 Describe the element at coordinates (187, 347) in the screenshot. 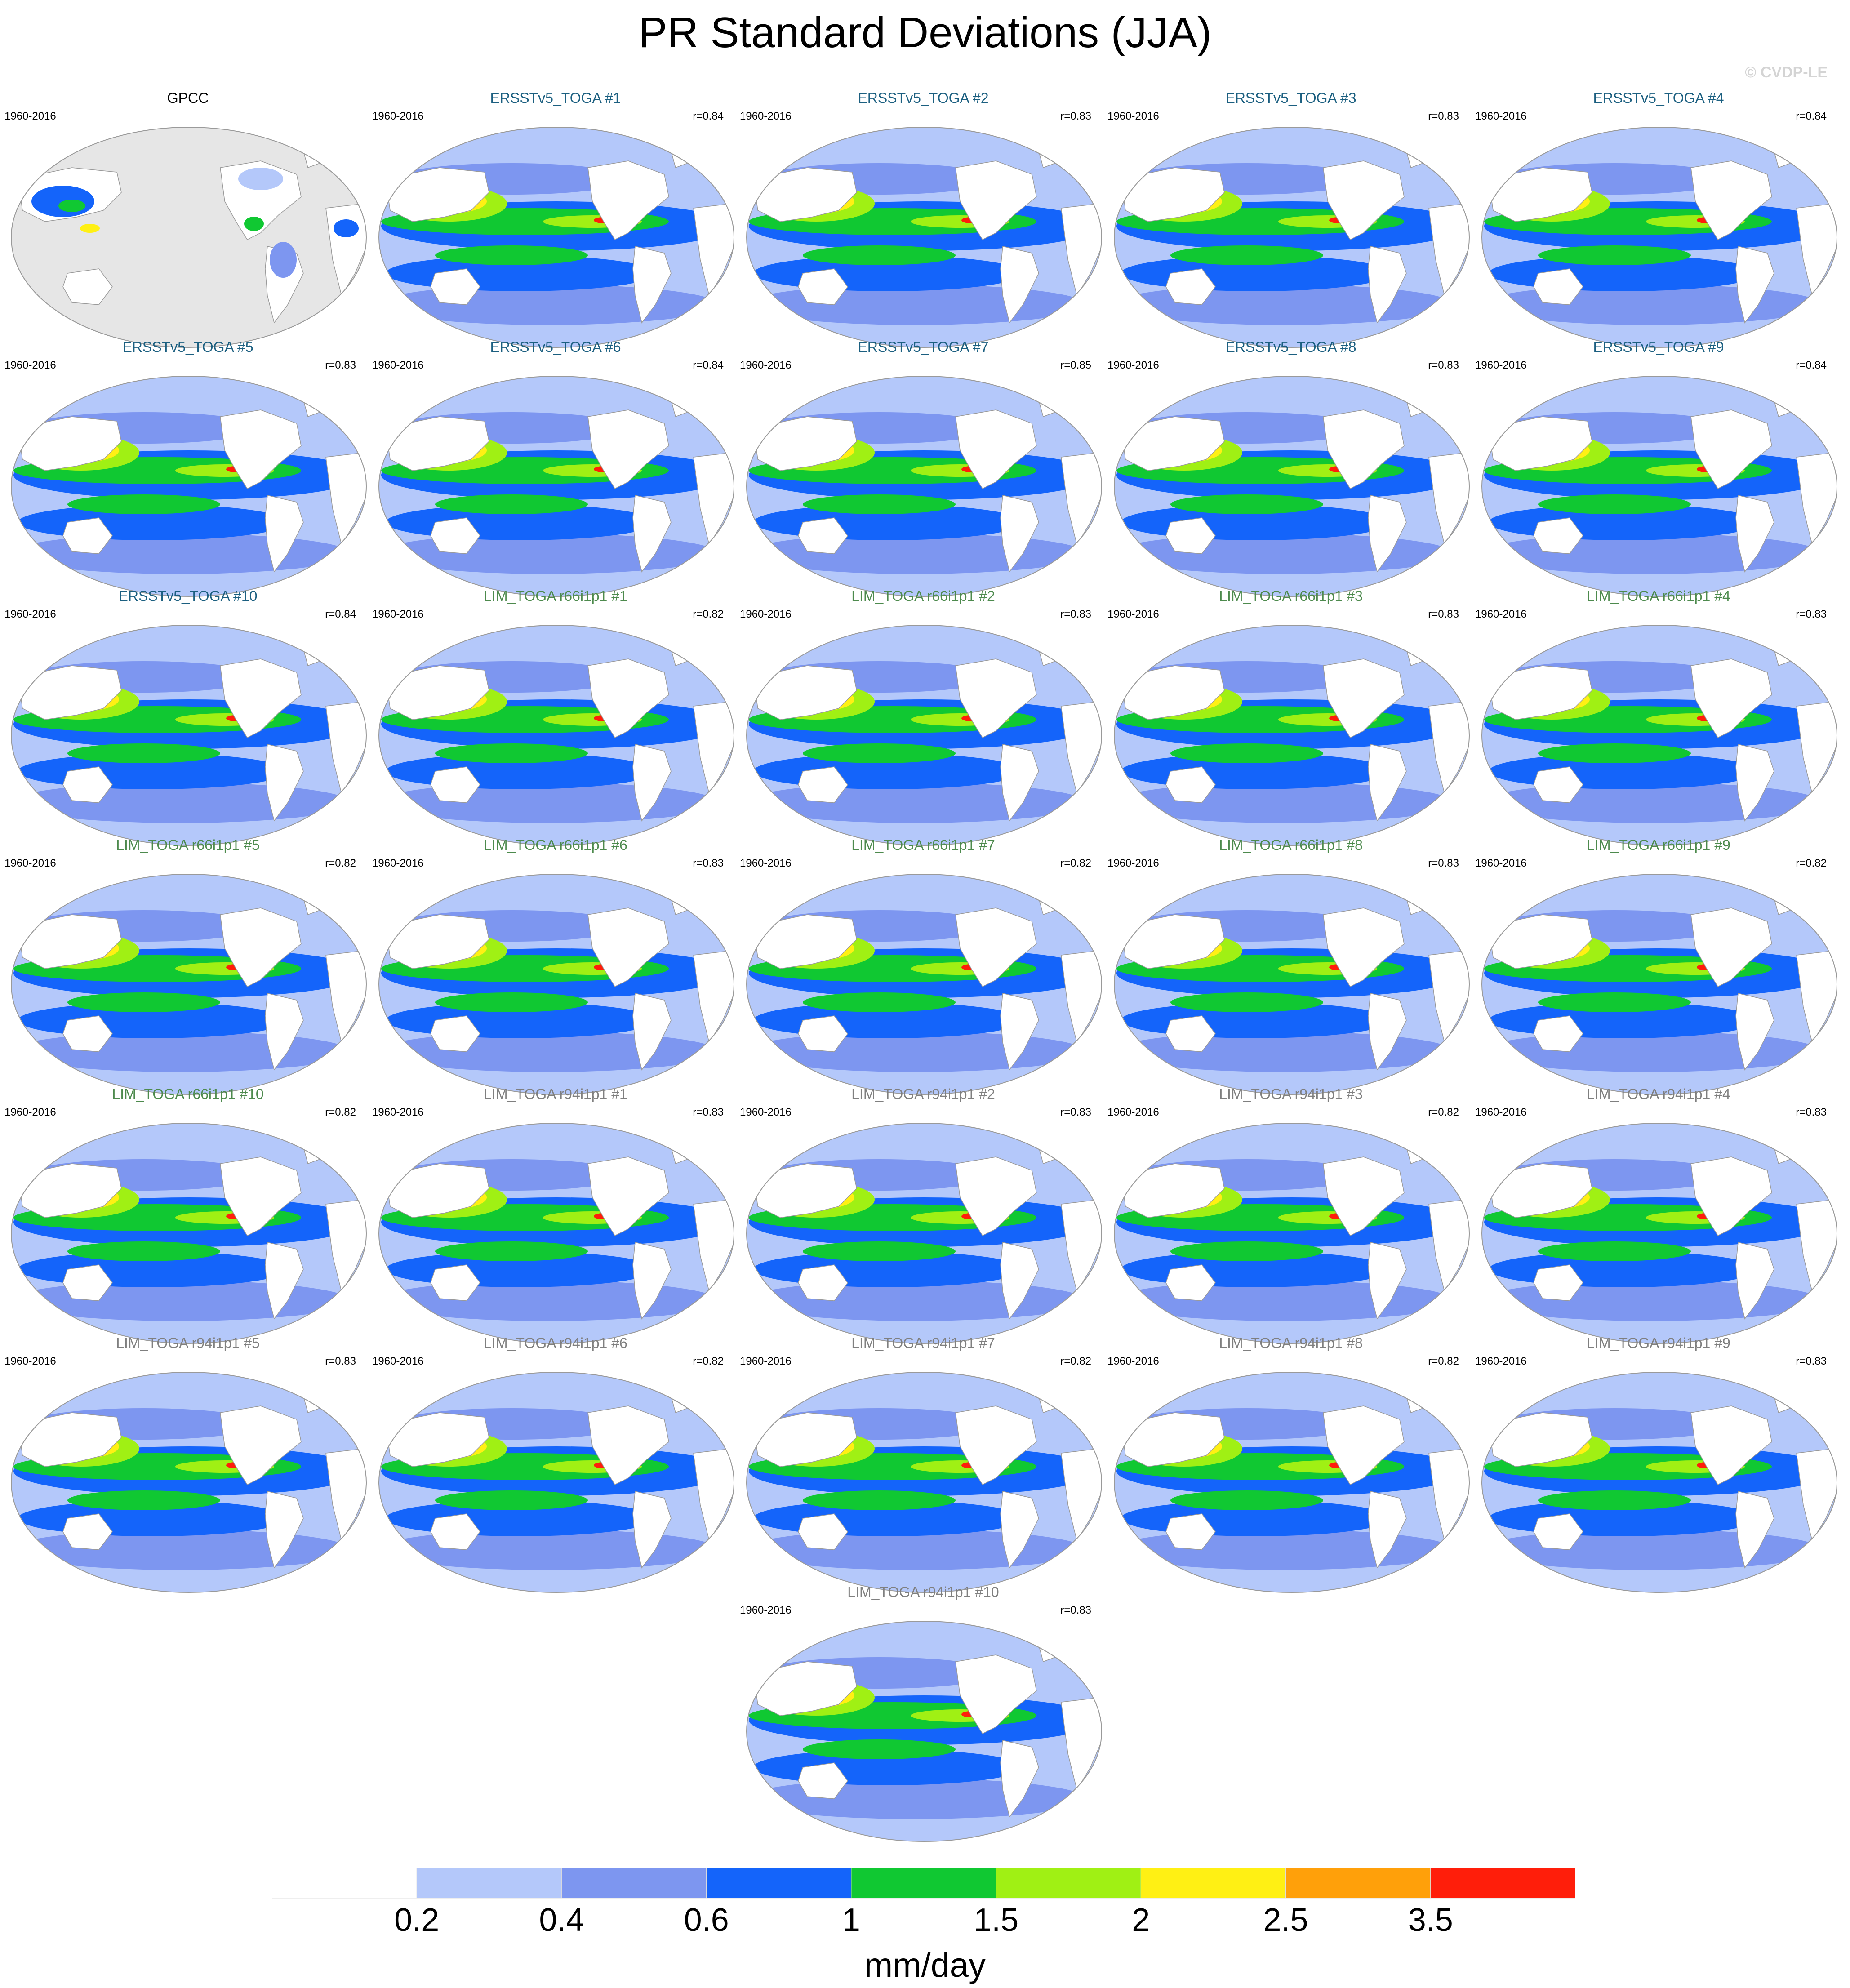

I see `panel-title: ERSSTv5_TOGA #5` at that location.